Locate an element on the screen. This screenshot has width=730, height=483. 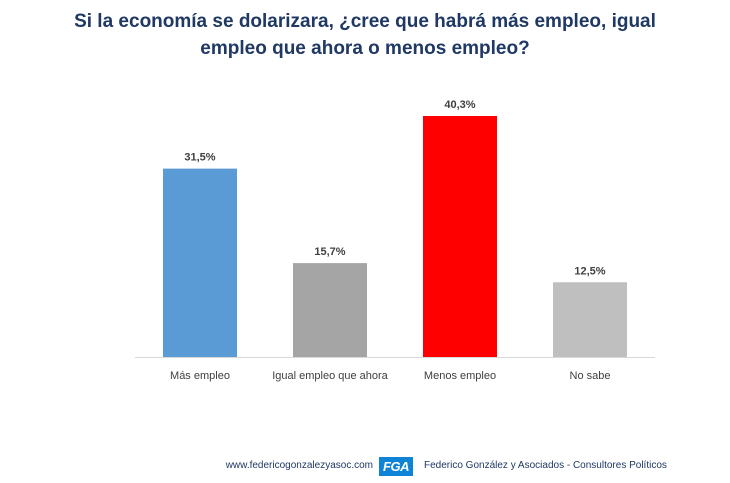
fga-logo-icon: FGA is located at coordinates (396, 466).